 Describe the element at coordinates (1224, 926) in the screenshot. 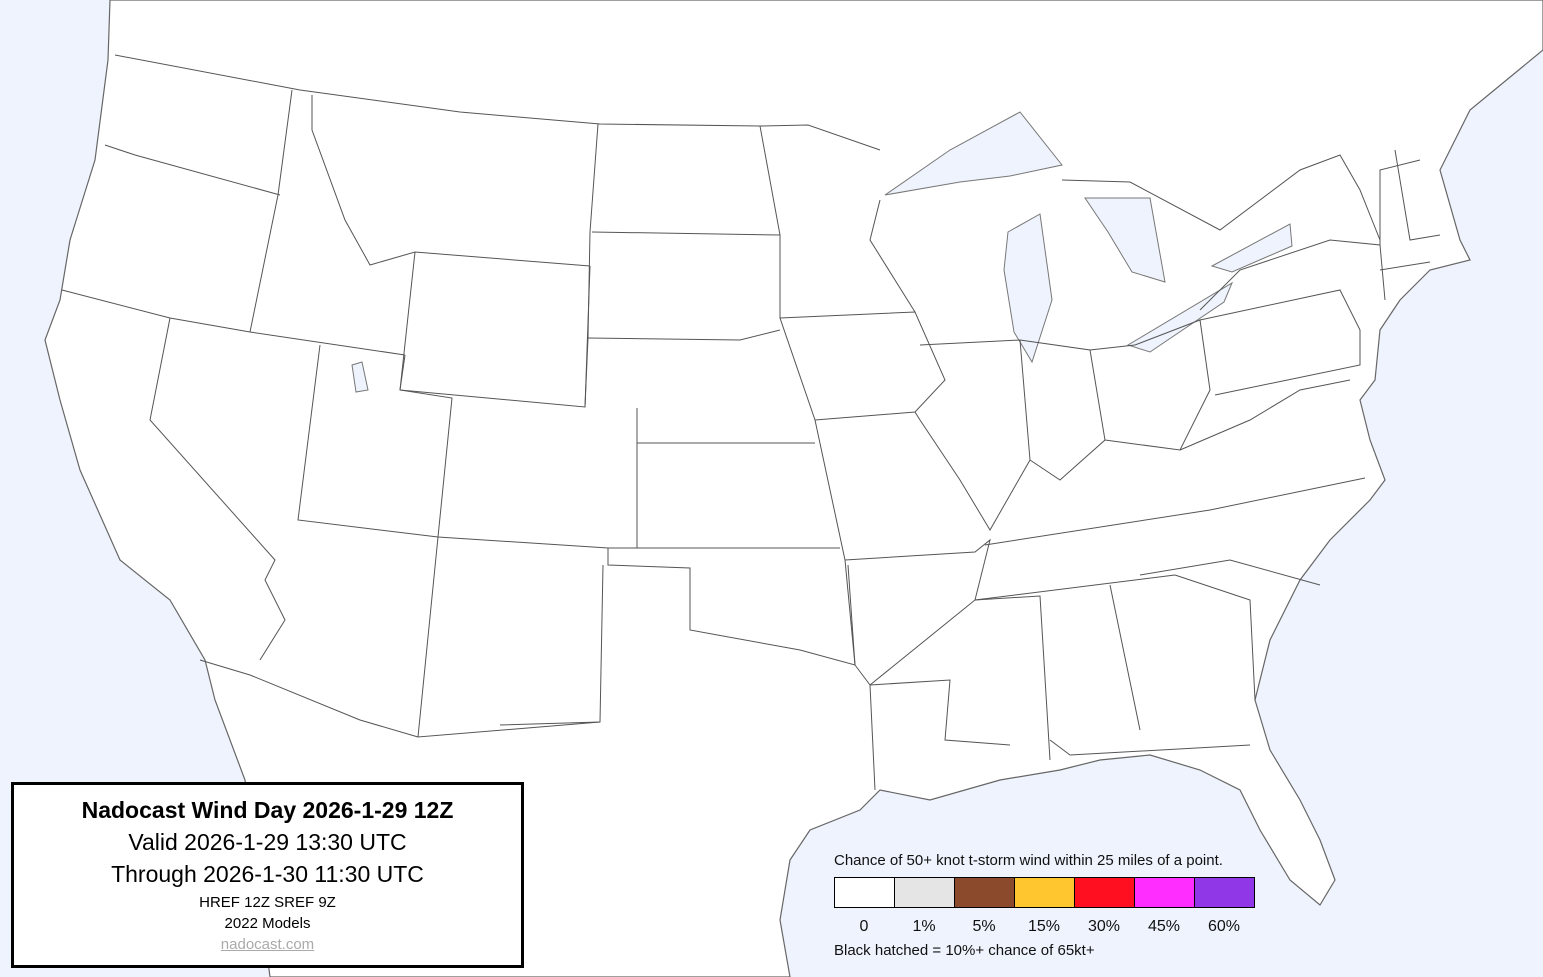

I see `legend-tick-label: 60%` at that location.